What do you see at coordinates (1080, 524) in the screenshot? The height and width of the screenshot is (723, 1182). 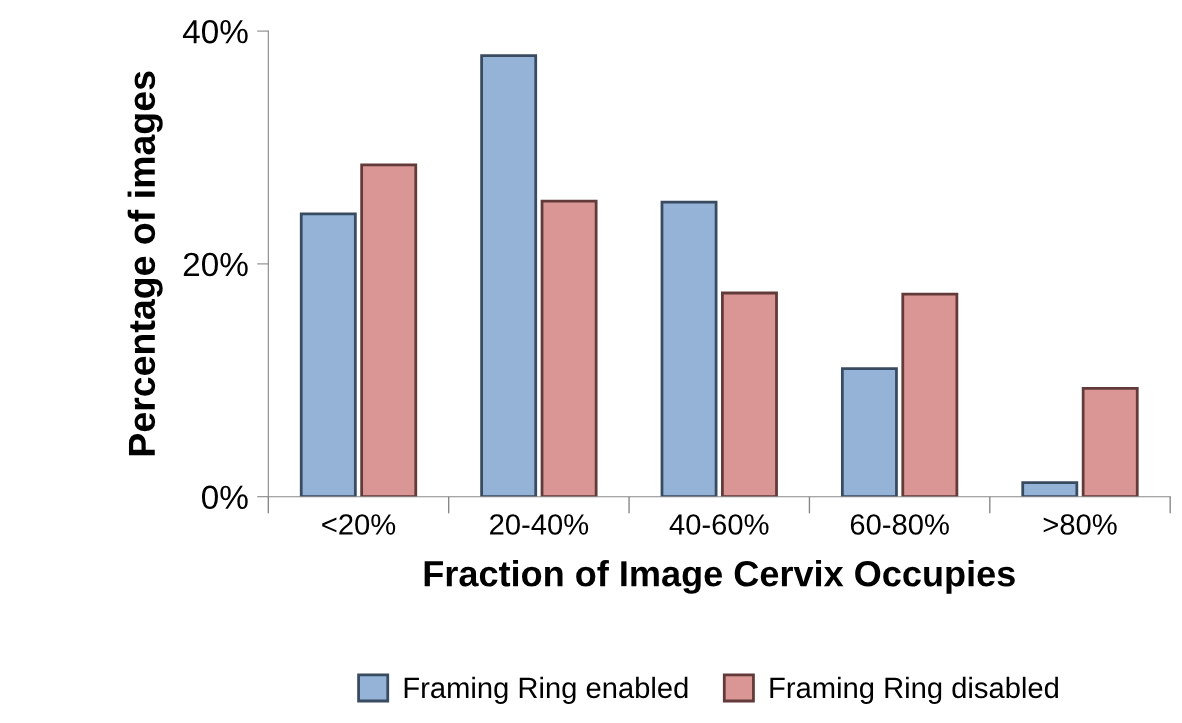 I see `x-tick-label: >80%` at bounding box center [1080, 524].